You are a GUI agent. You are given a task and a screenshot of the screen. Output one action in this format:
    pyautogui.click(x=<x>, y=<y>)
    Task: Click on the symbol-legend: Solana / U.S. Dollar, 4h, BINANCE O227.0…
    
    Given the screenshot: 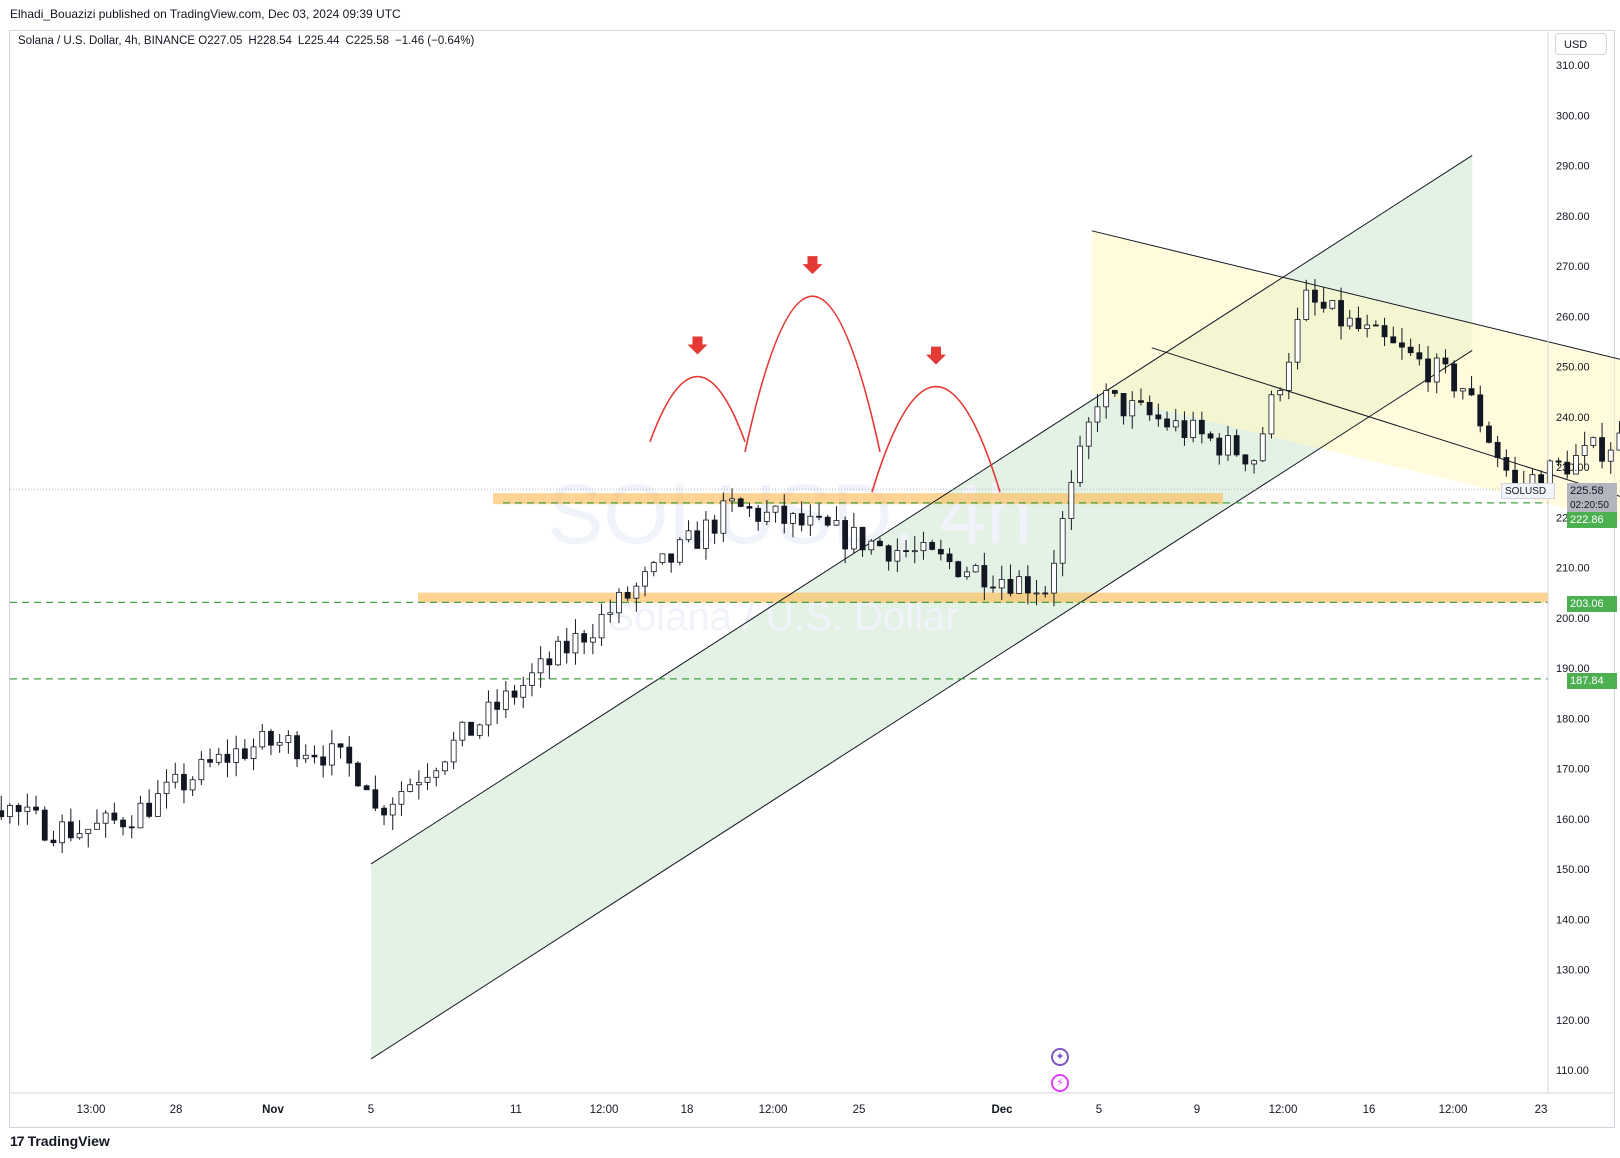 What is the action you would take?
    pyautogui.click(x=246, y=41)
    